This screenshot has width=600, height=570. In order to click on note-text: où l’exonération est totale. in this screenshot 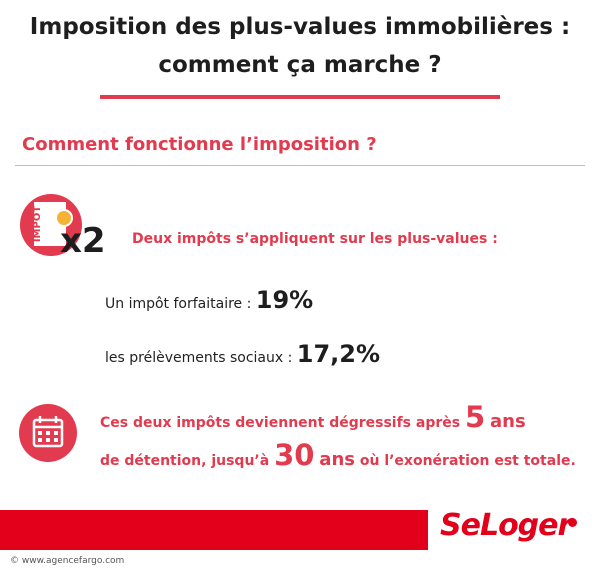, I will do `click(467, 461)`.